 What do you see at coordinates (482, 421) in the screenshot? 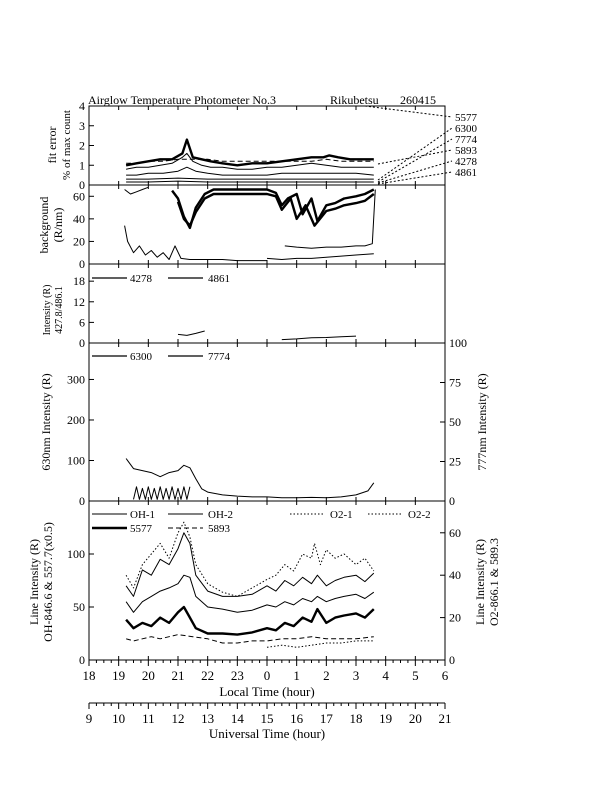
I see `intensity-7774-ylabel: 777nm Intensity (R)` at bounding box center [482, 421].